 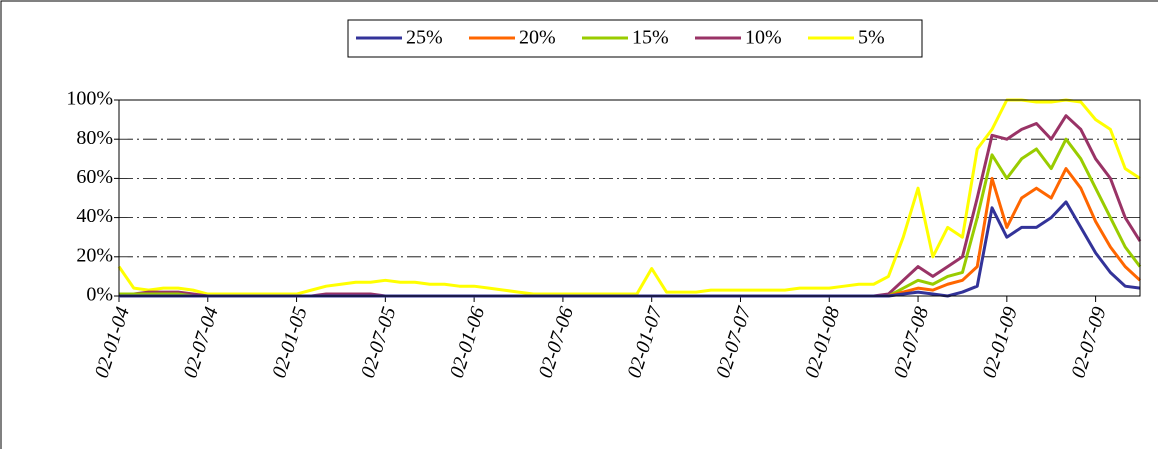 What do you see at coordinates (94, 255) in the screenshot?
I see `y-tick-label: 20%` at bounding box center [94, 255].